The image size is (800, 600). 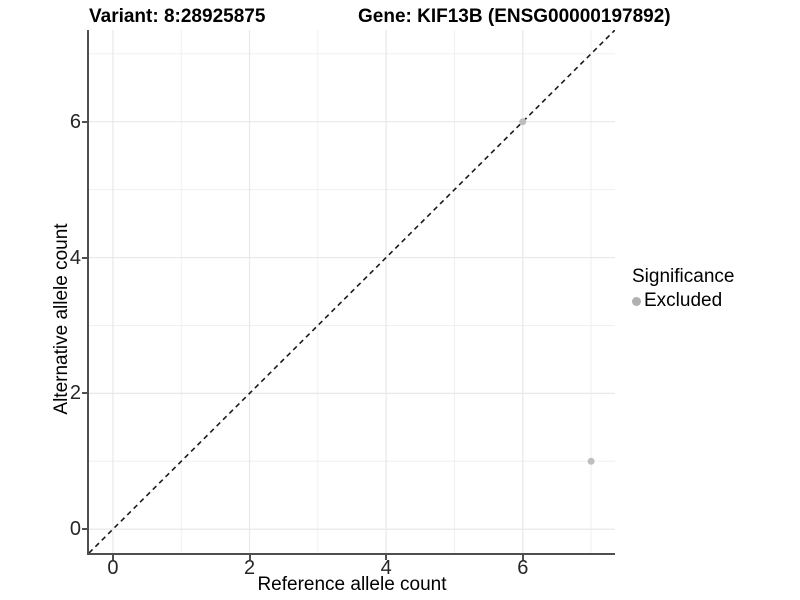 What do you see at coordinates (75, 529) in the screenshot?
I see `y-tick-label: 0` at bounding box center [75, 529].